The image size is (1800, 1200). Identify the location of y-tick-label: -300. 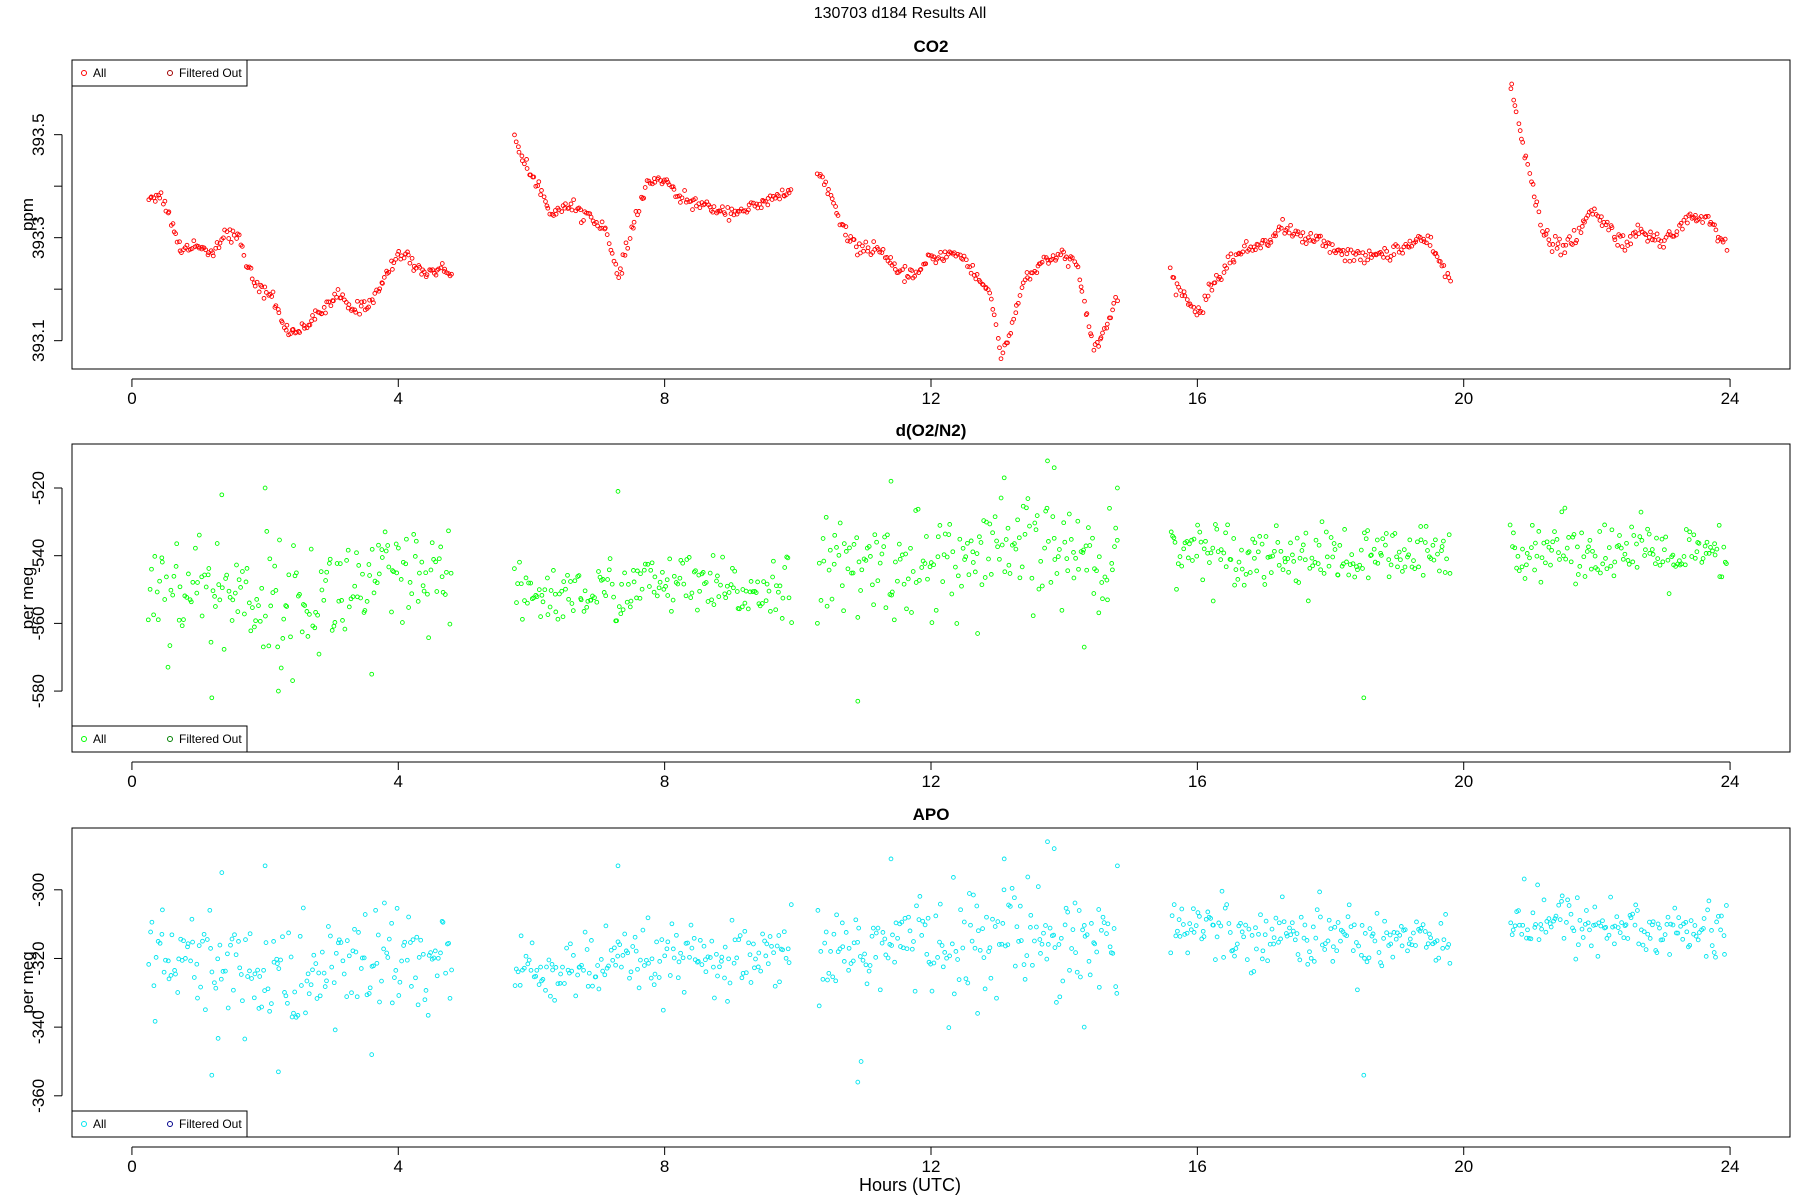
(38, 890).